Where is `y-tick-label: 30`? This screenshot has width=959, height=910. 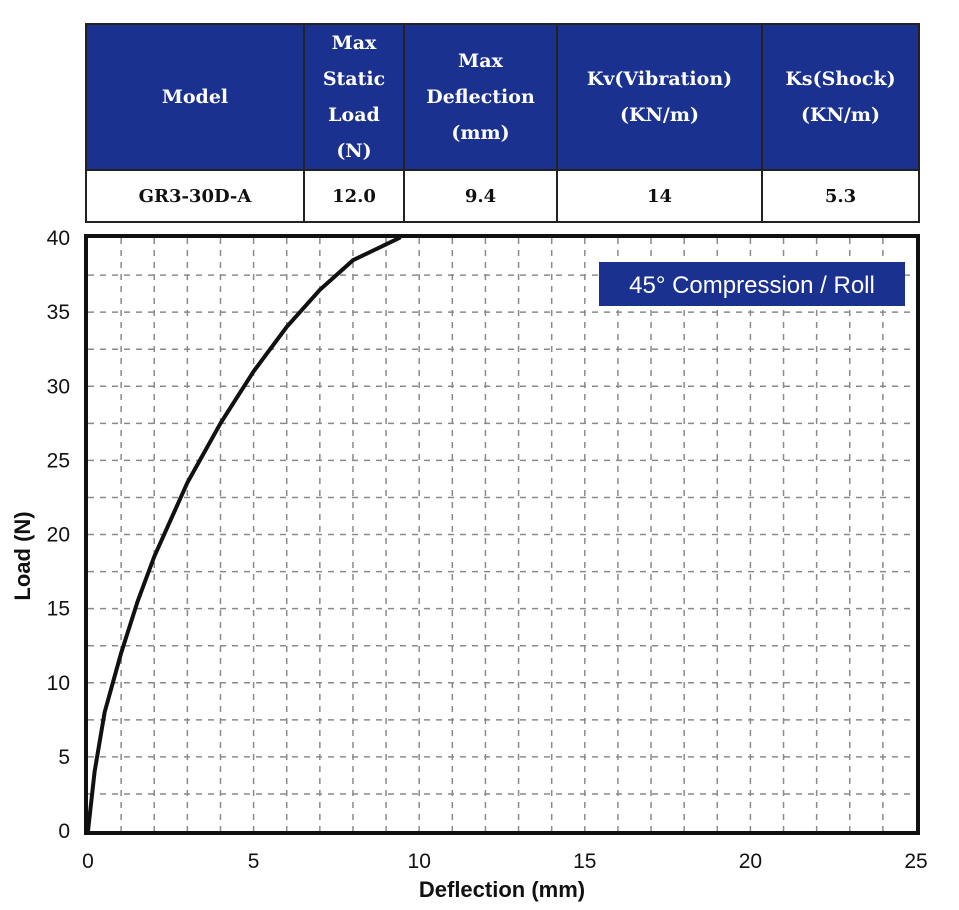 y-tick-label: 30 is located at coordinates (58, 386).